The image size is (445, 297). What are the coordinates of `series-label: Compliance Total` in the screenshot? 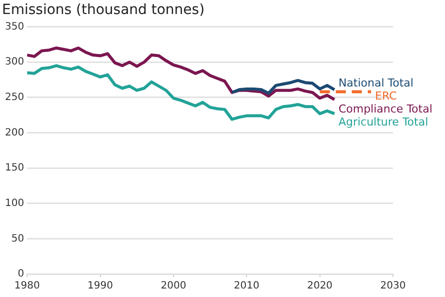 It's located at (385, 109).